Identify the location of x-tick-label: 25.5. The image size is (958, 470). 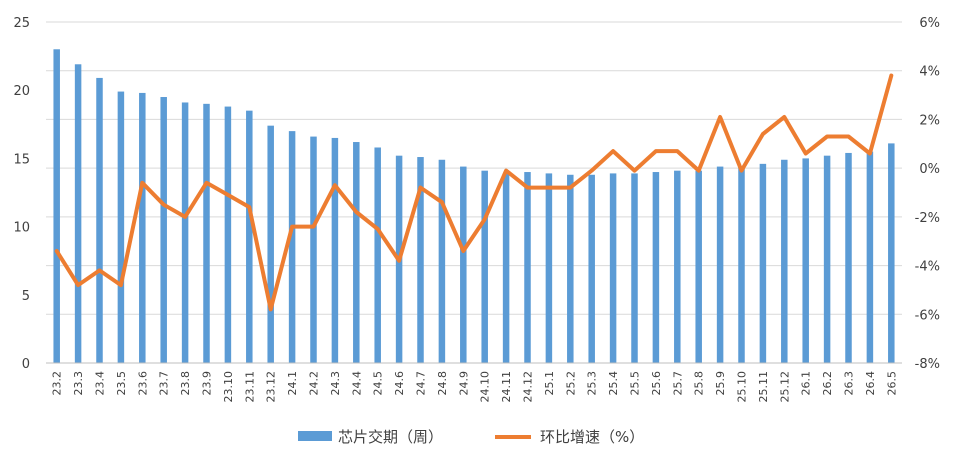
(635, 383).